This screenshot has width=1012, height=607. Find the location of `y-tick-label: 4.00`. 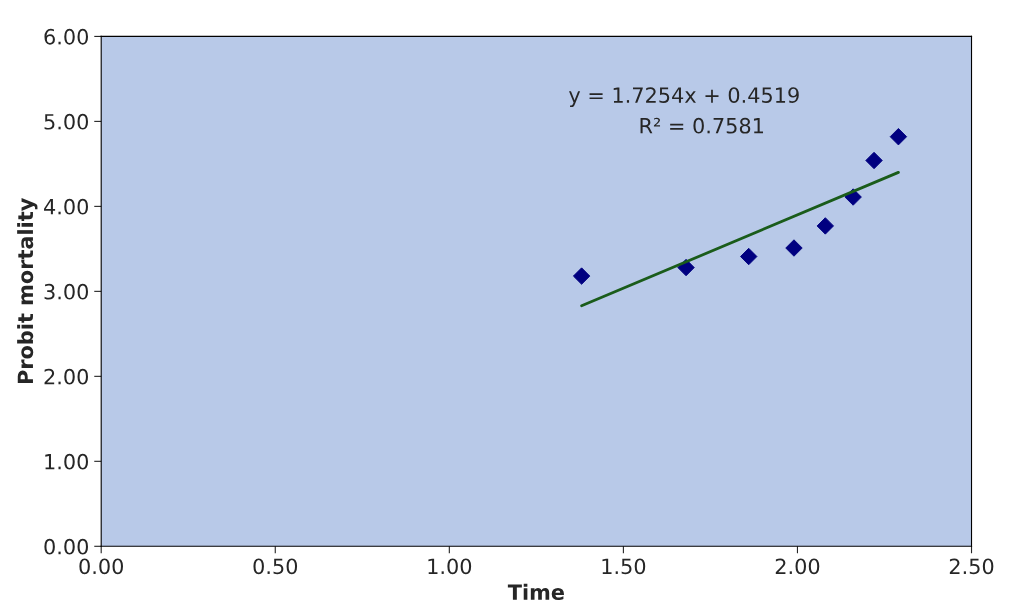

y-tick-label: 4.00 is located at coordinates (66, 206).